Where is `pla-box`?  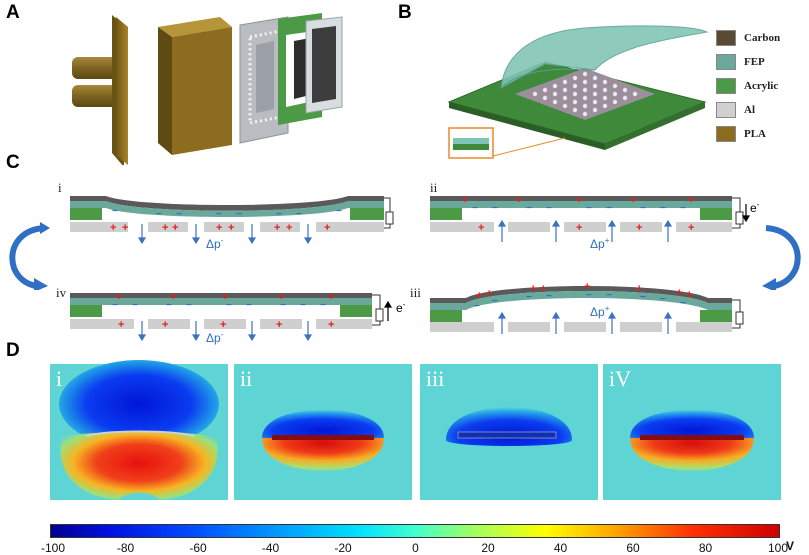
pla-box is located at coordinates (195, 86).